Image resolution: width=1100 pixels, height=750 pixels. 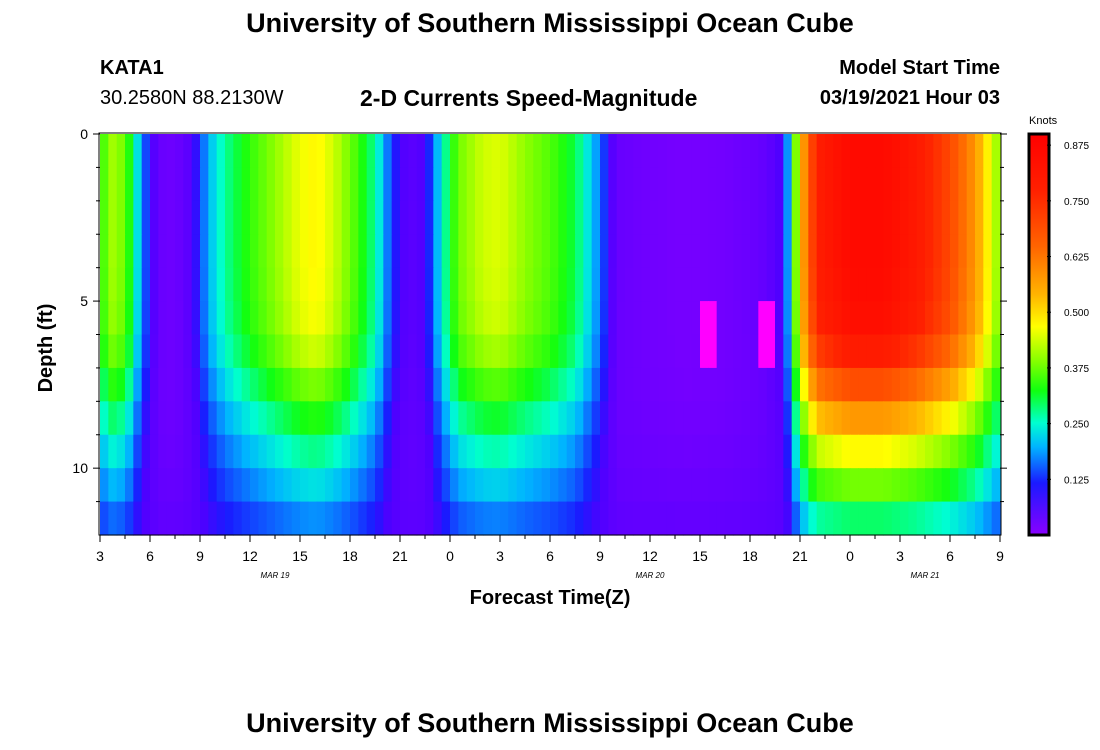 What do you see at coordinates (550, 598) in the screenshot?
I see `x-axis-label: Forecast Time(Z)` at bounding box center [550, 598].